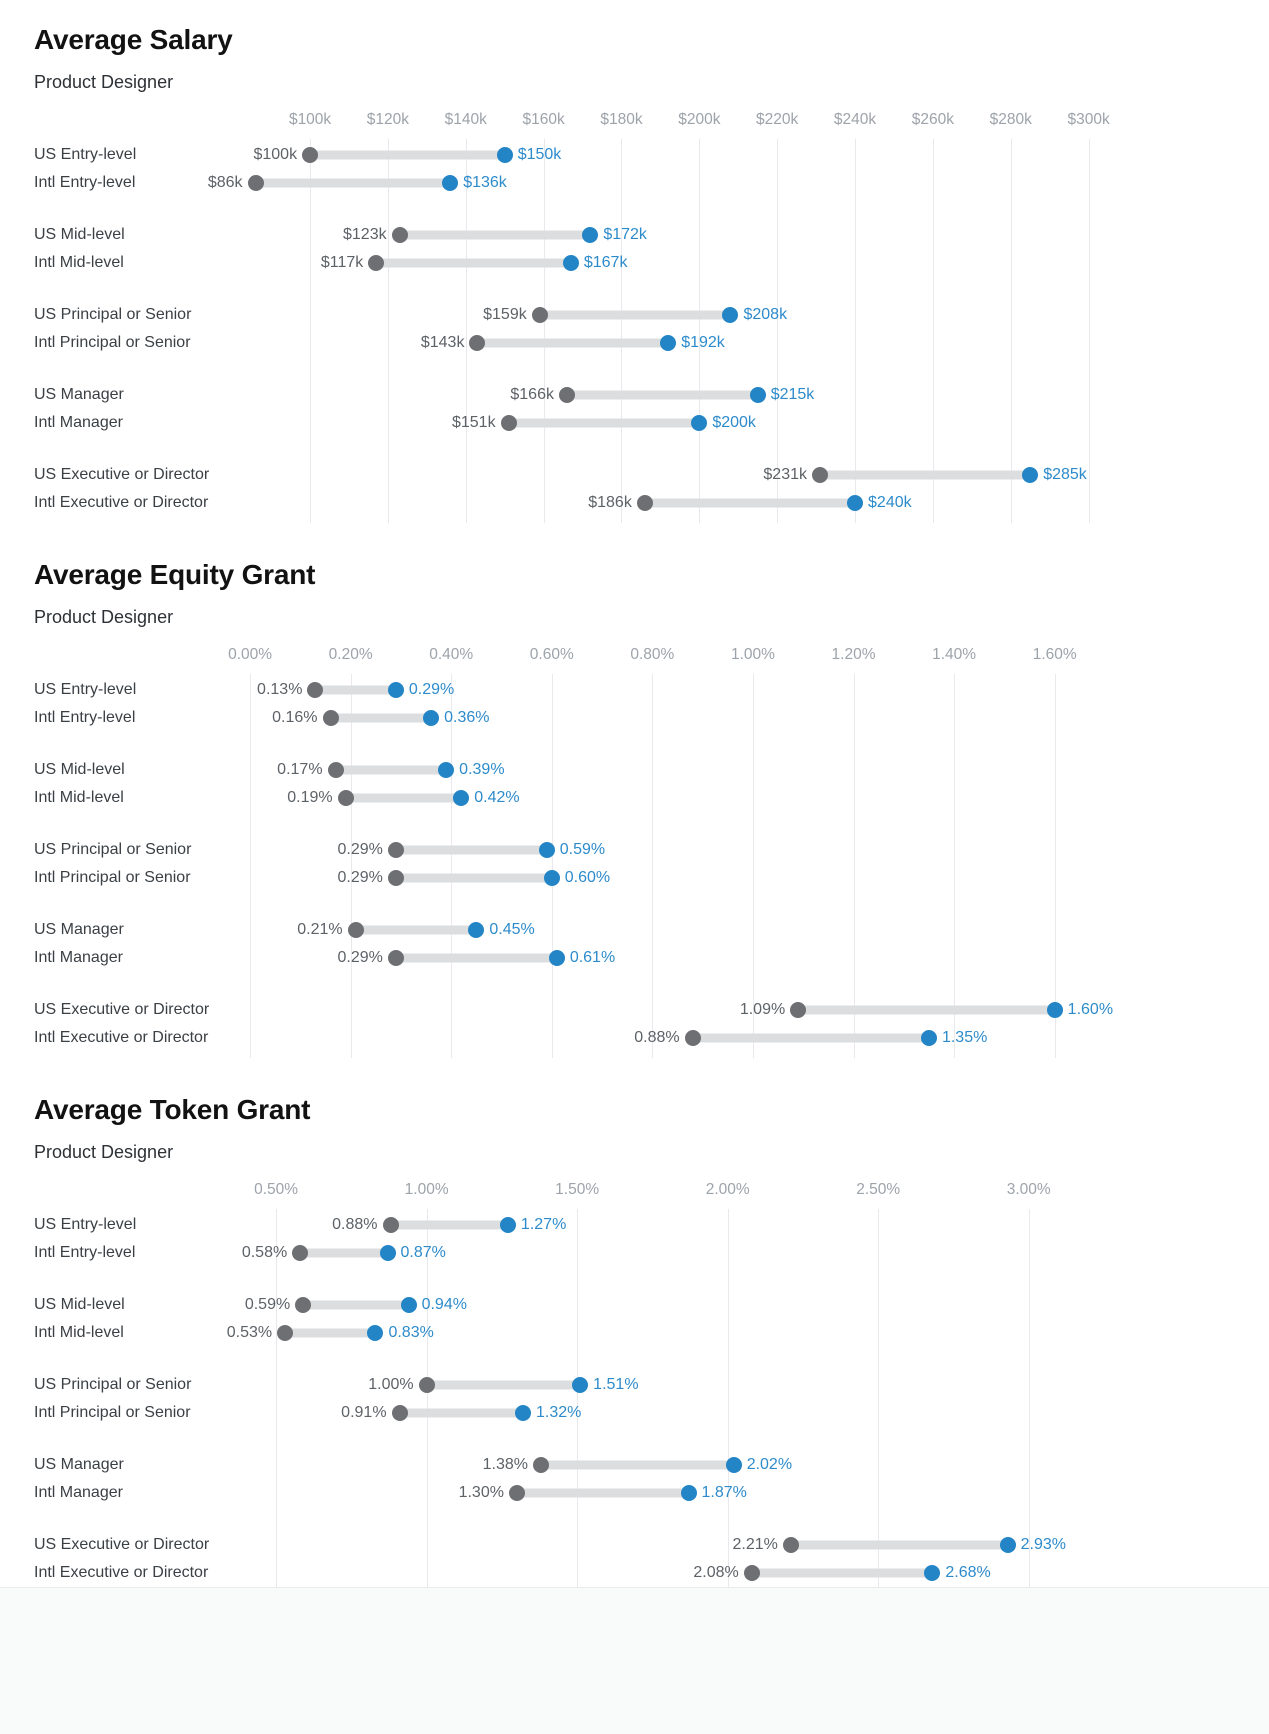  What do you see at coordinates (855, 119) in the screenshot?
I see `axis-tick-label: $240k` at bounding box center [855, 119].